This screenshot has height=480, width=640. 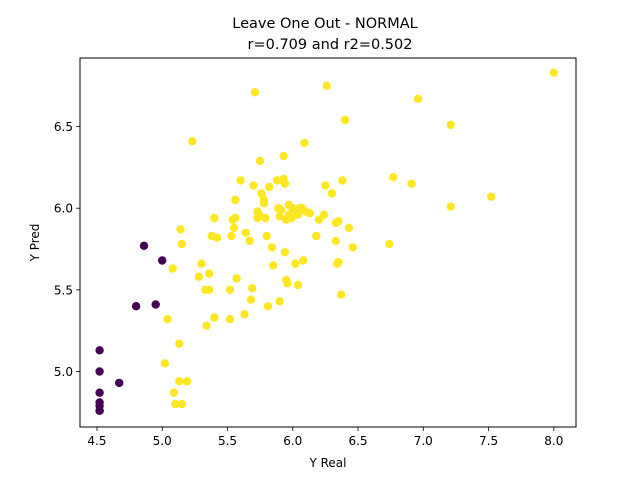 I want to click on x-axis-ticks: 4.5 5.0 5.5 6.0 6.5 7.0 7.5 8.0, so click(x=325, y=437).